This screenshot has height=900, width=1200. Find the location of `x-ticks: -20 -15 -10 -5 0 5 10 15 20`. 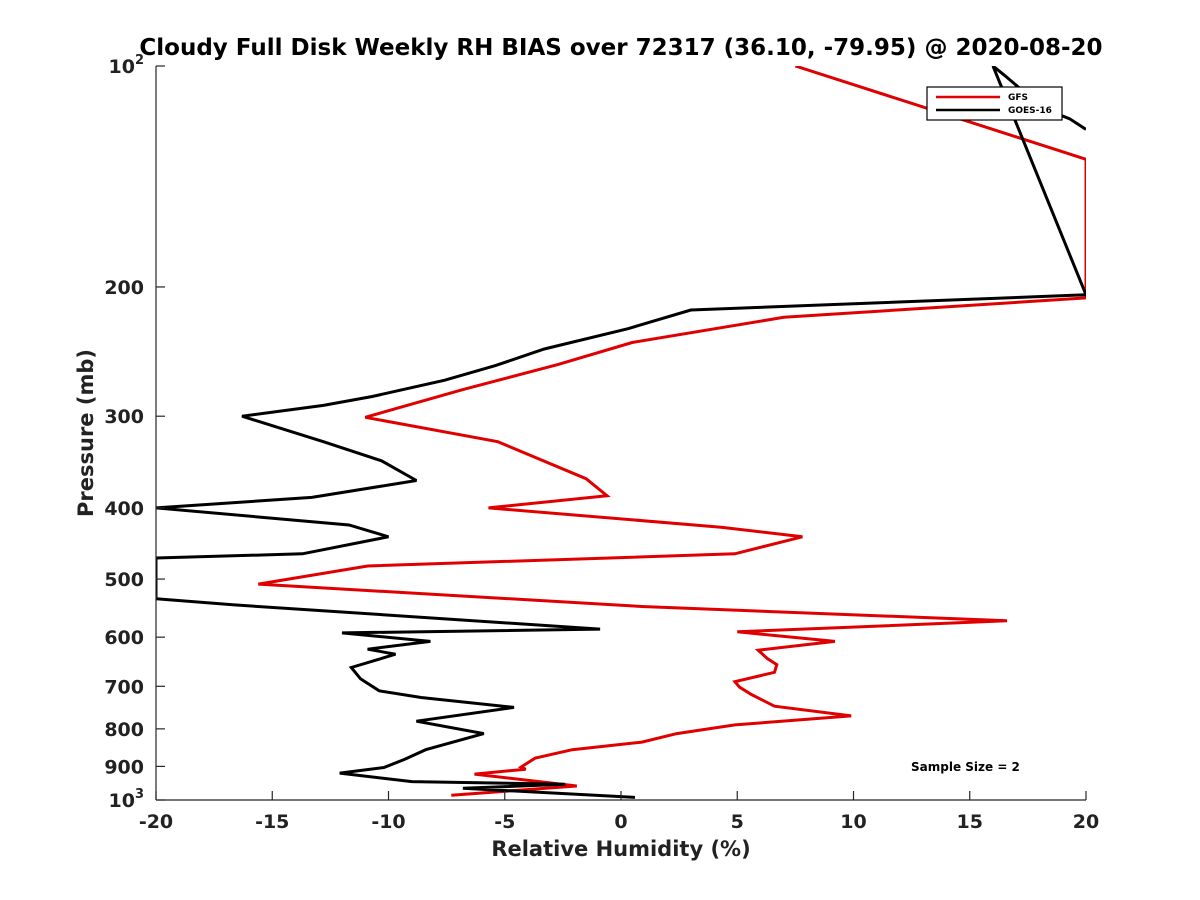

x-ticks: -20 -15 -10 -5 0 5 10 15 20 is located at coordinates (619, 812).